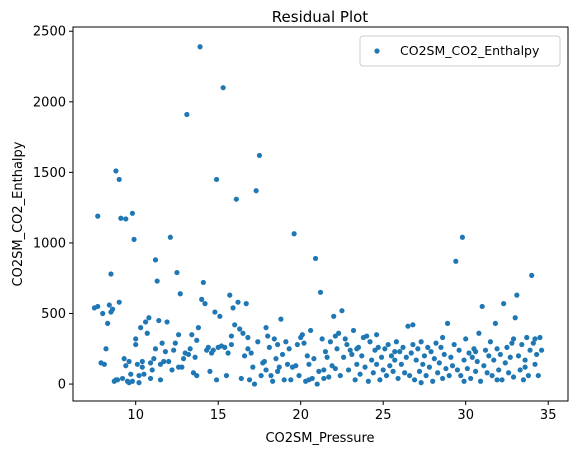  What do you see at coordinates (53, 209) in the screenshot?
I see `y-axis-ticks: 0 500 1000 1500 2000 2500` at bounding box center [53, 209].